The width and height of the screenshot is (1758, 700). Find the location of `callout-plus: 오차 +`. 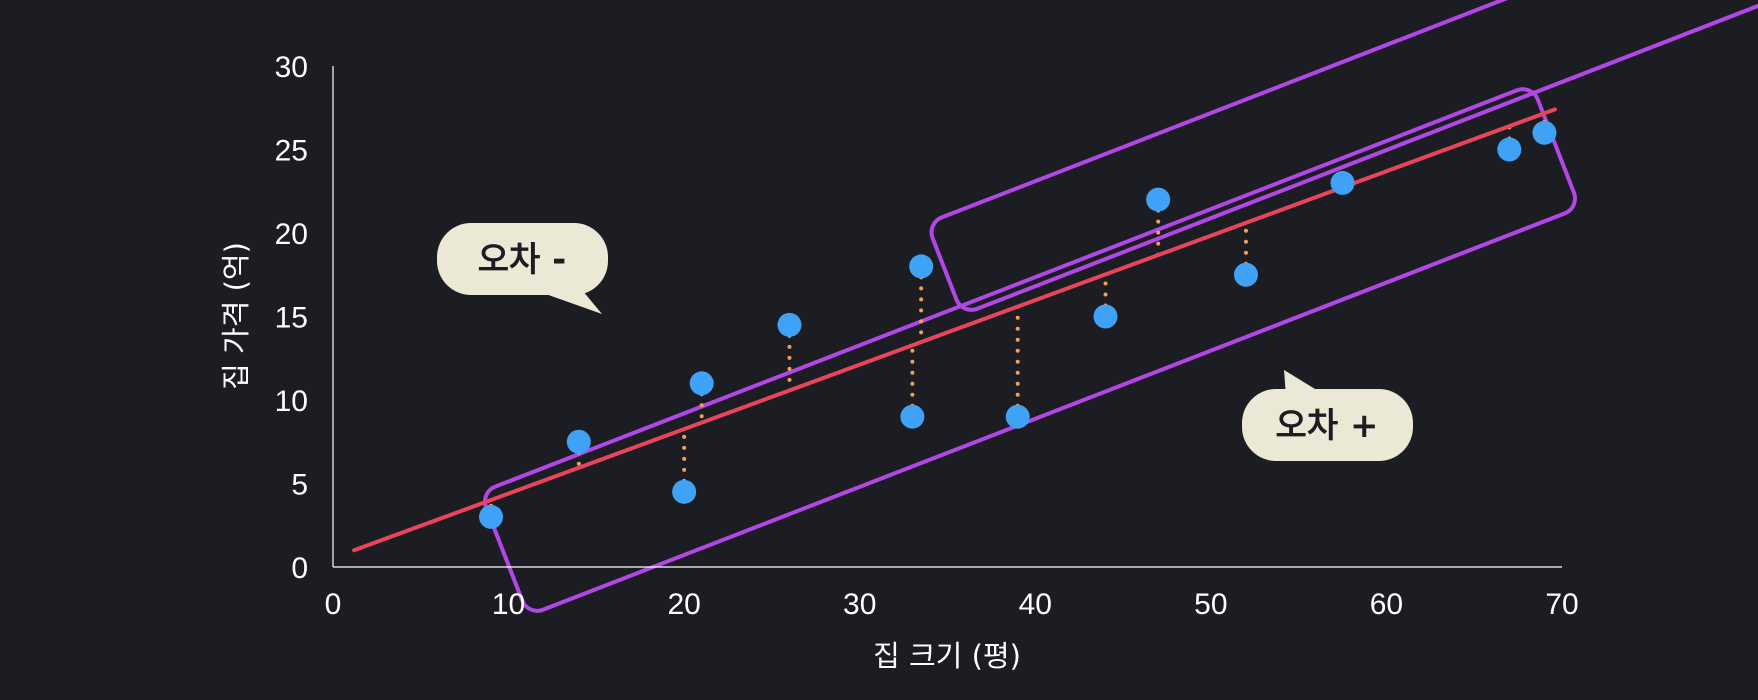

callout-plus: 오차 + is located at coordinates (1327, 415).